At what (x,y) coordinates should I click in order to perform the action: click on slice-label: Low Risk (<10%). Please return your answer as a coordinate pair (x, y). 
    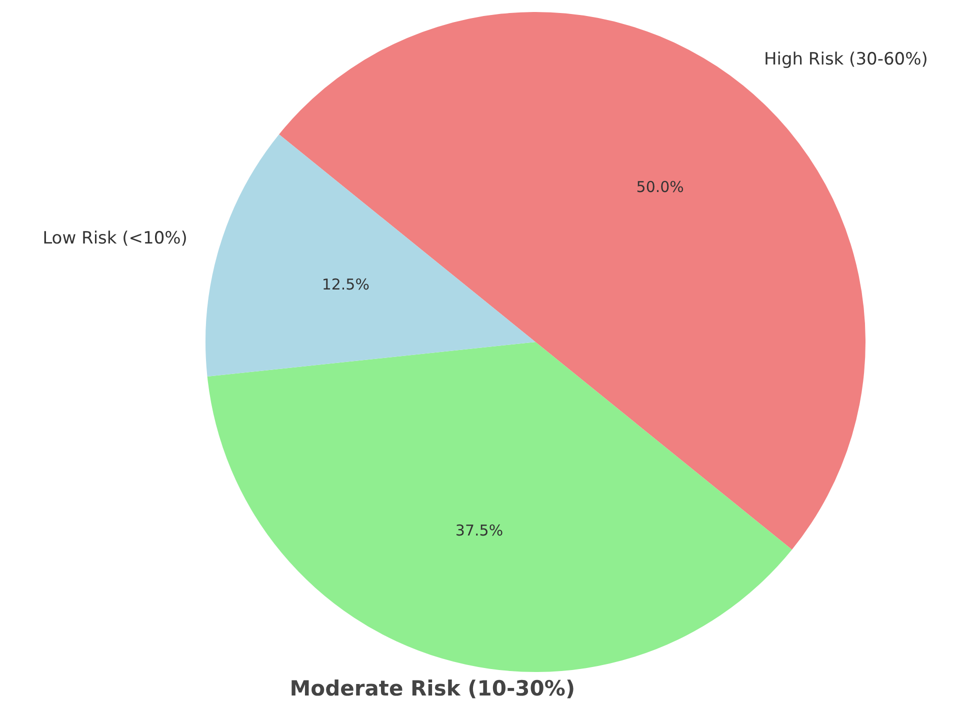
    Looking at the image, I should click on (115, 238).